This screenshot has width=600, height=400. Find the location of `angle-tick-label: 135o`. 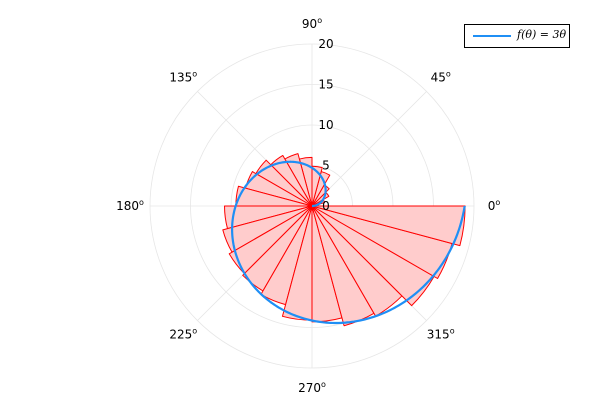

angle-tick-label: 135o is located at coordinates (183, 76).